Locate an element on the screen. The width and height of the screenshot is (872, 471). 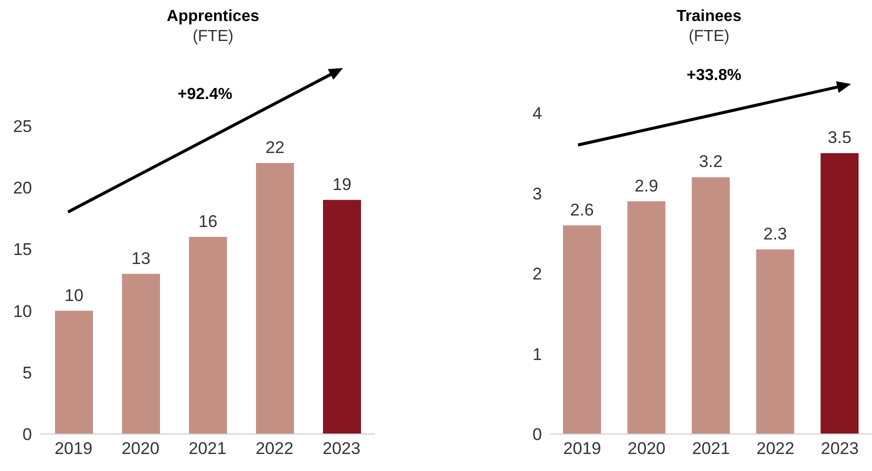
data-label: 3.5 is located at coordinates (840, 138).